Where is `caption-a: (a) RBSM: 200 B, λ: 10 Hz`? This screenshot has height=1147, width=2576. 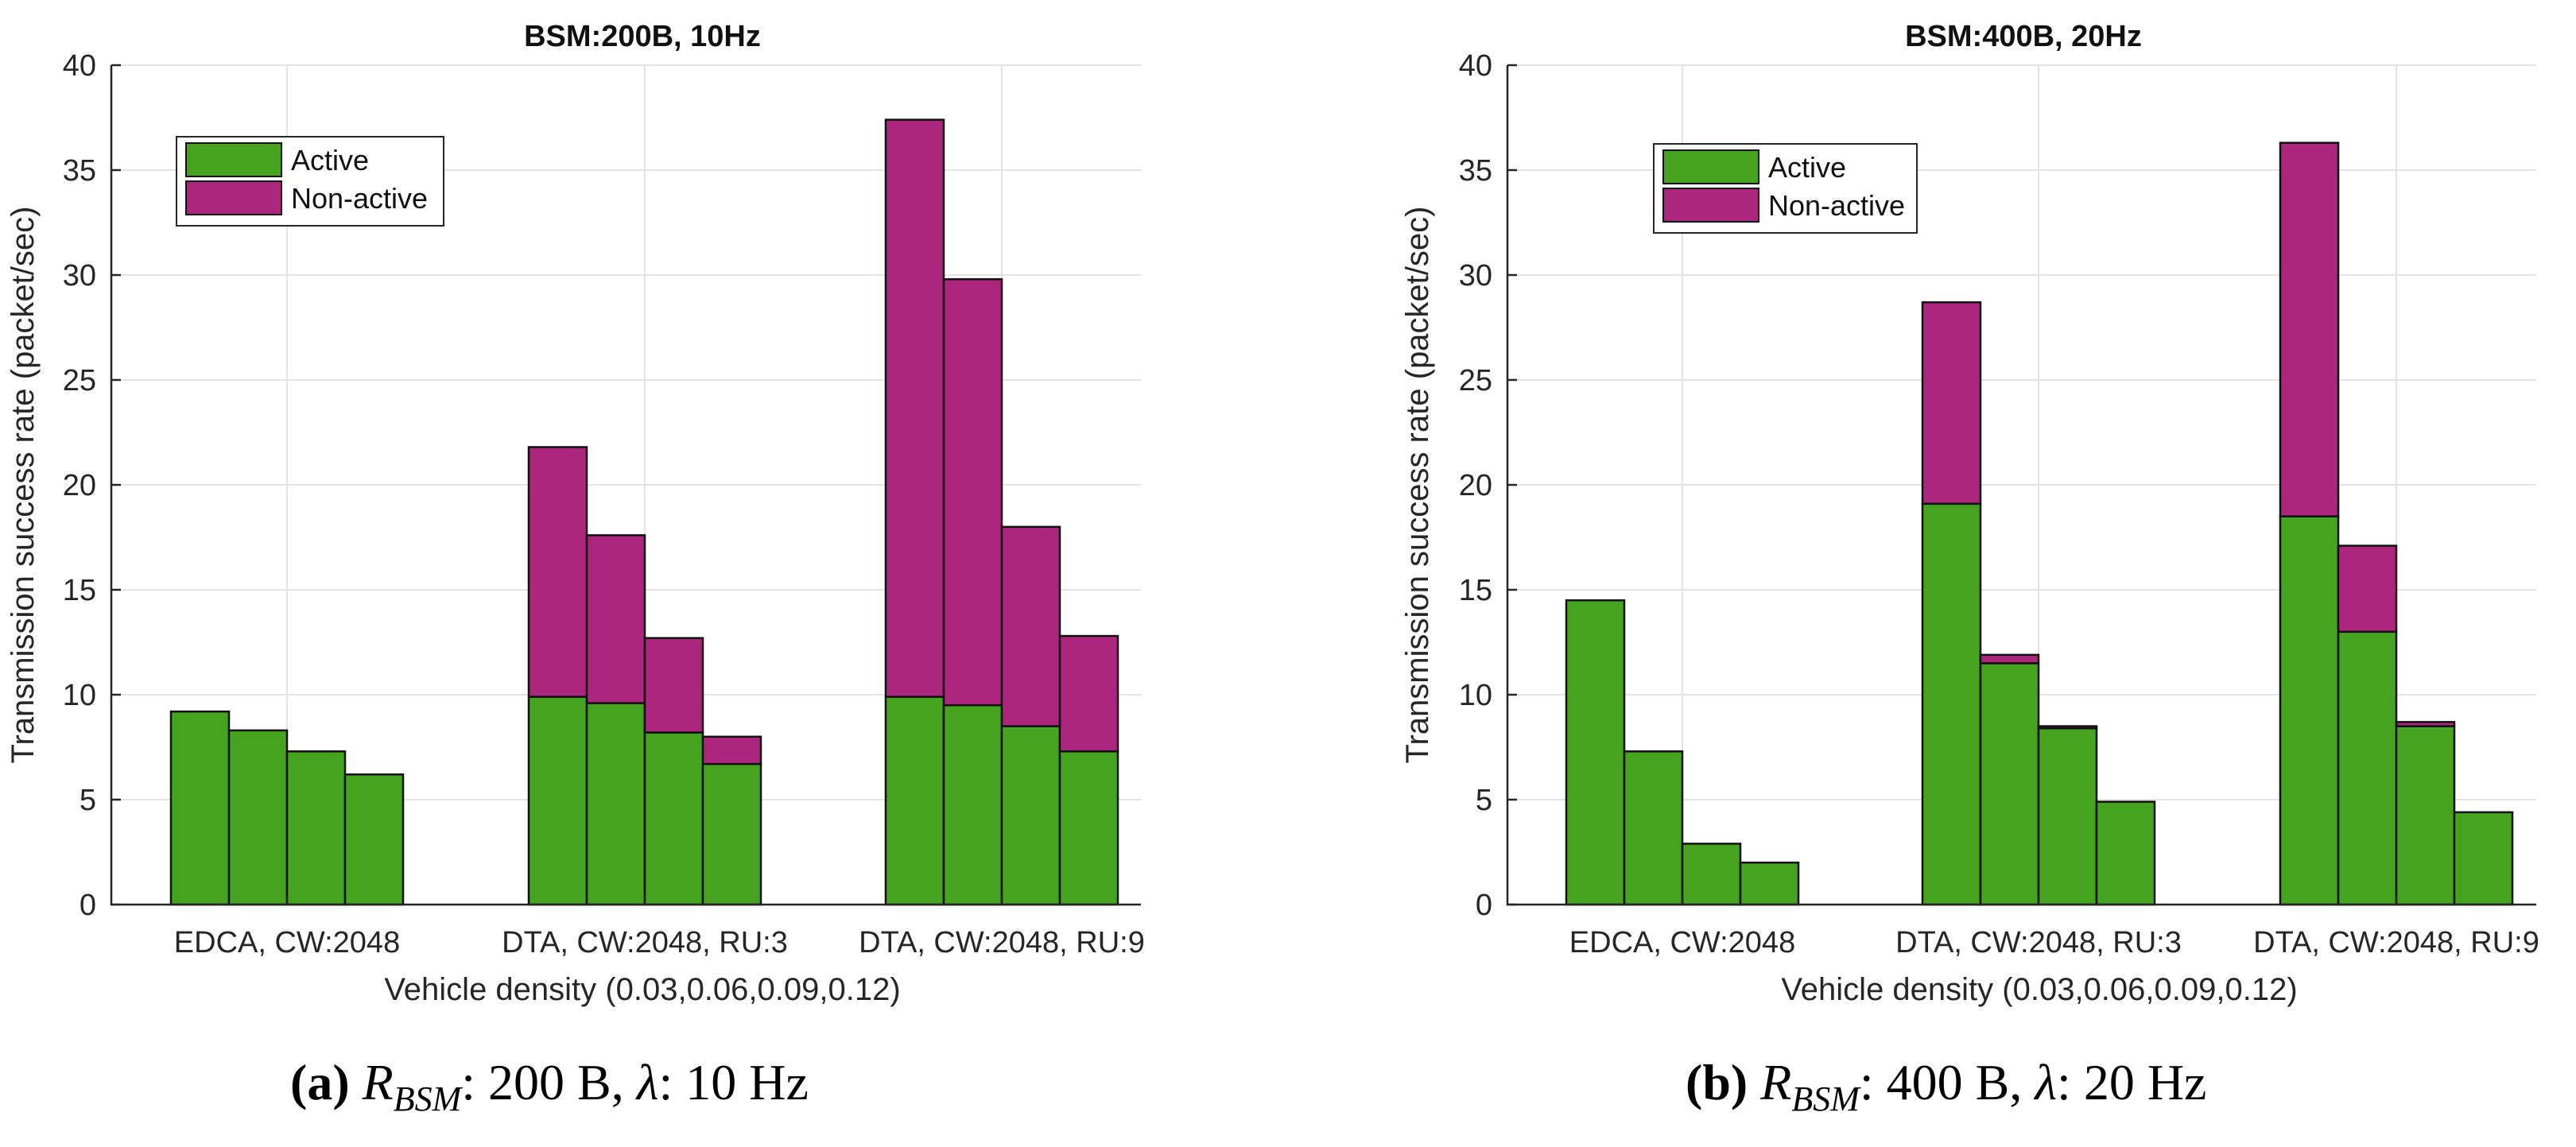
caption-a: (a) RBSM: 200 B, λ: 10 Hz is located at coordinates (549, 1085).